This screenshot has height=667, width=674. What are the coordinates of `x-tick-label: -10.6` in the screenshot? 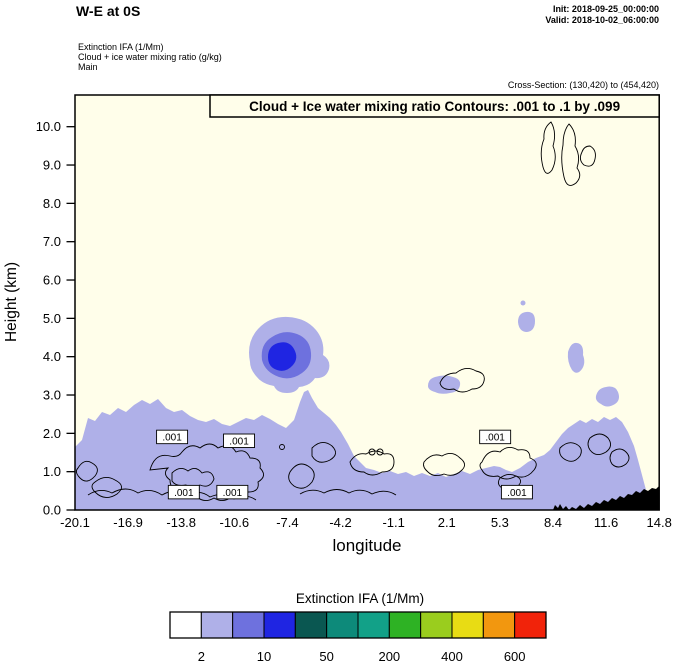 It's located at (235, 522).